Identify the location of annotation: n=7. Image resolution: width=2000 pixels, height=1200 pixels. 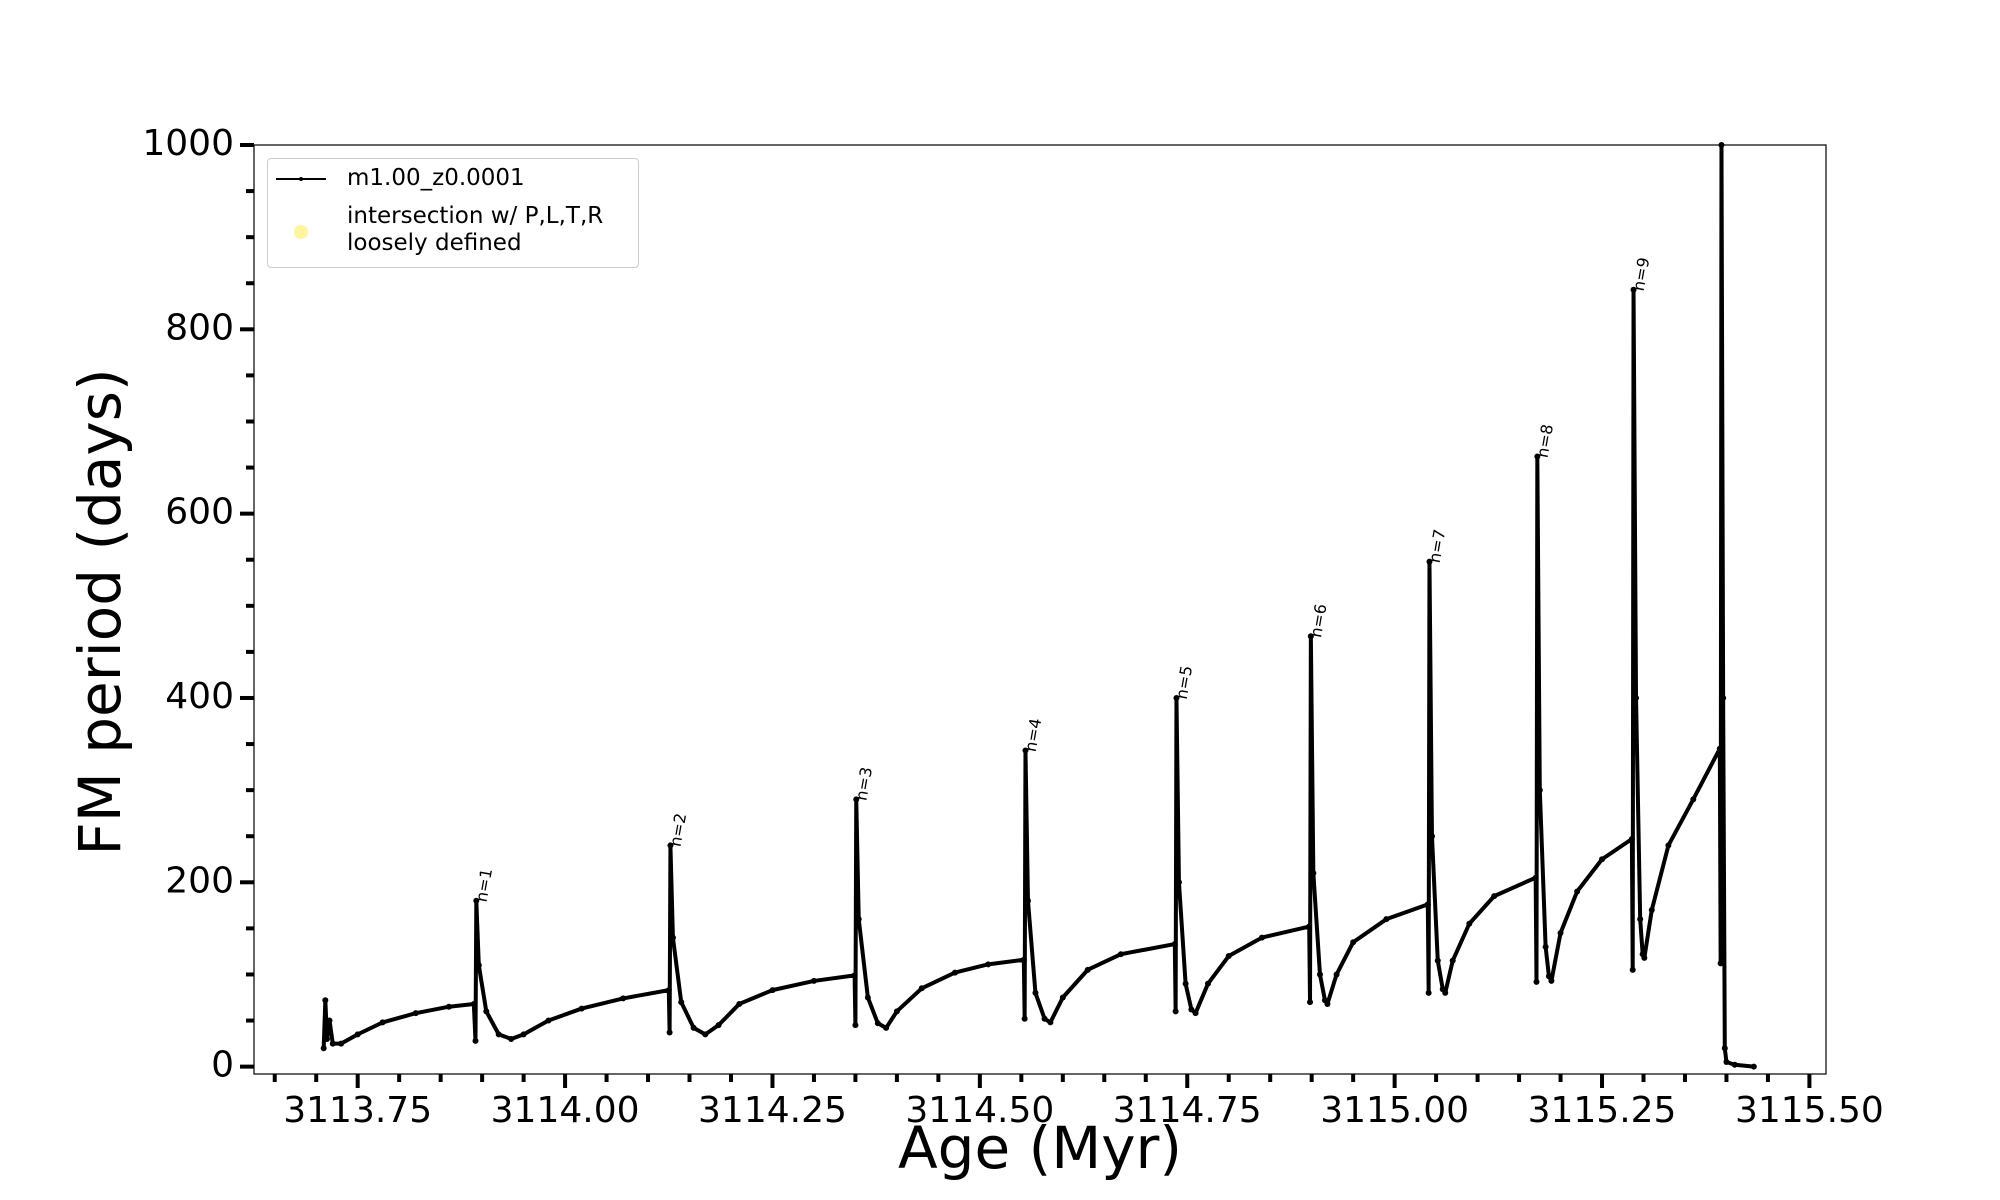
(1437, 546).